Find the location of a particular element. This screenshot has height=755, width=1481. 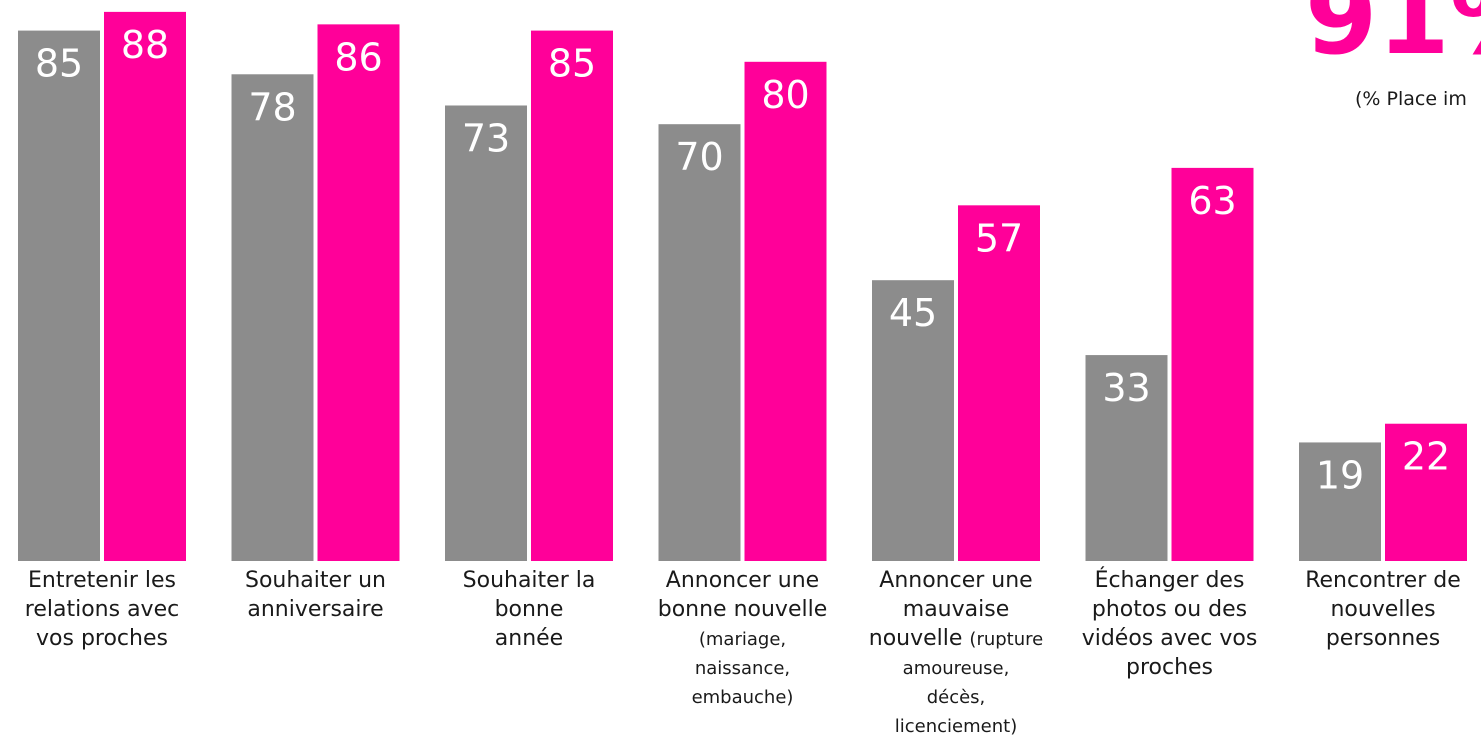

value-label-grey-2: 78 is located at coordinates (272, 107).